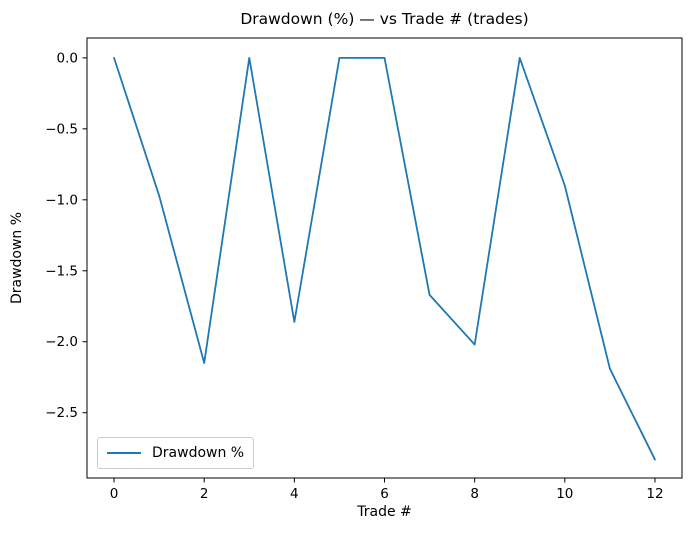  Describe the element at coordinates (61, 413) in the screenshot. I see `y-tick-label: −2.5` at that location.